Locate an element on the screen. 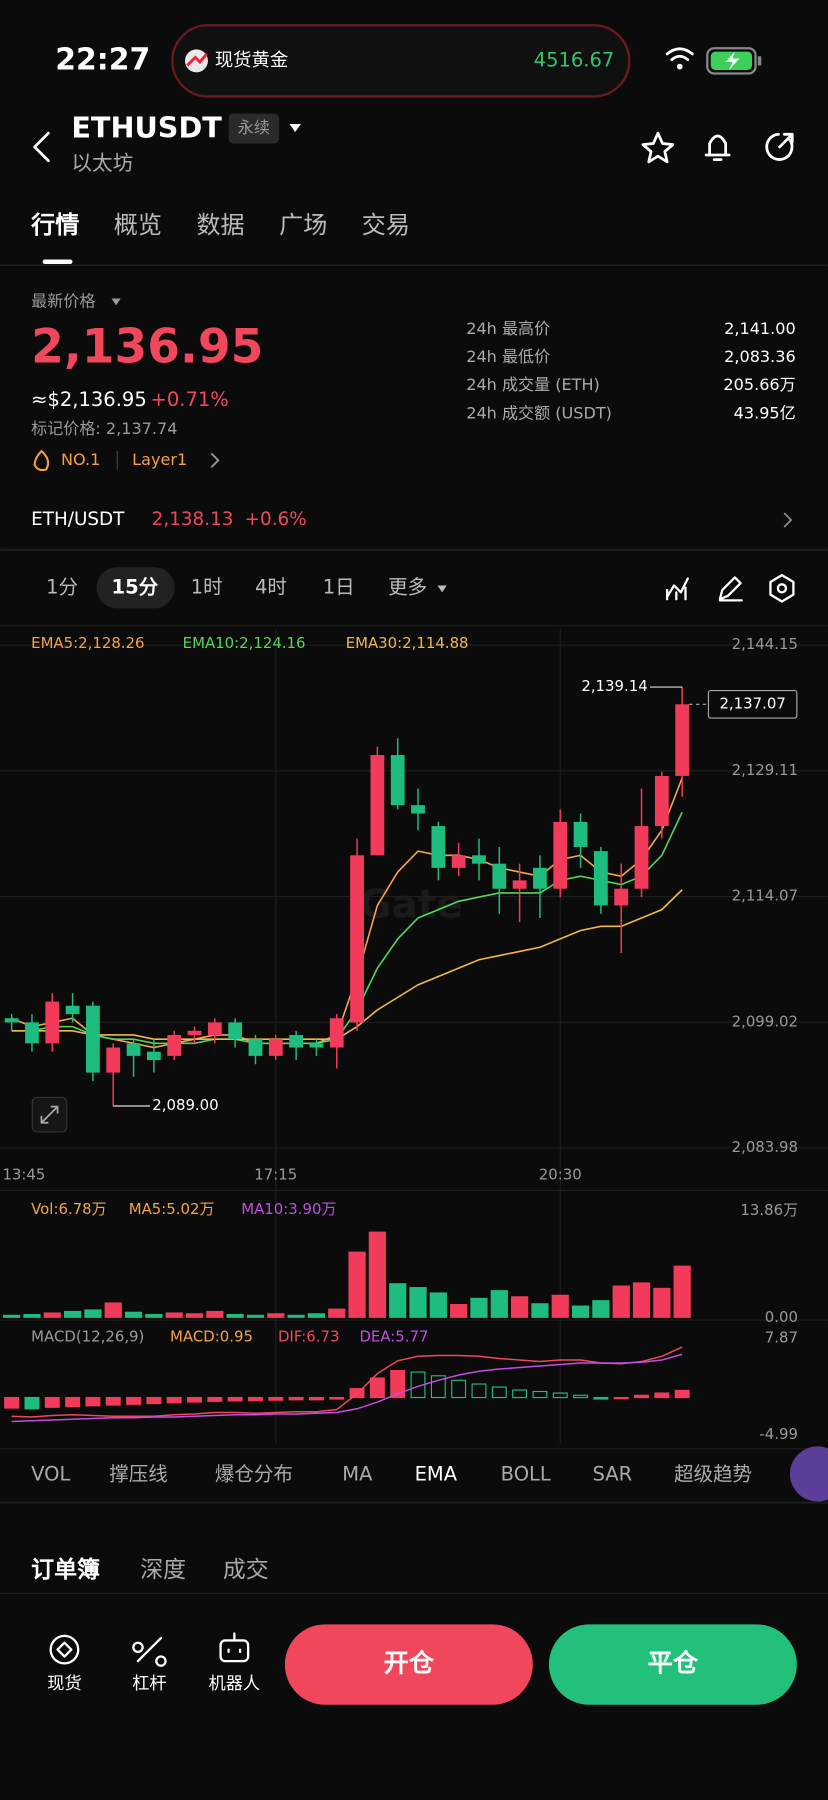  macd-legend: DEA:5.77 is located at coordinates (393, 1336).